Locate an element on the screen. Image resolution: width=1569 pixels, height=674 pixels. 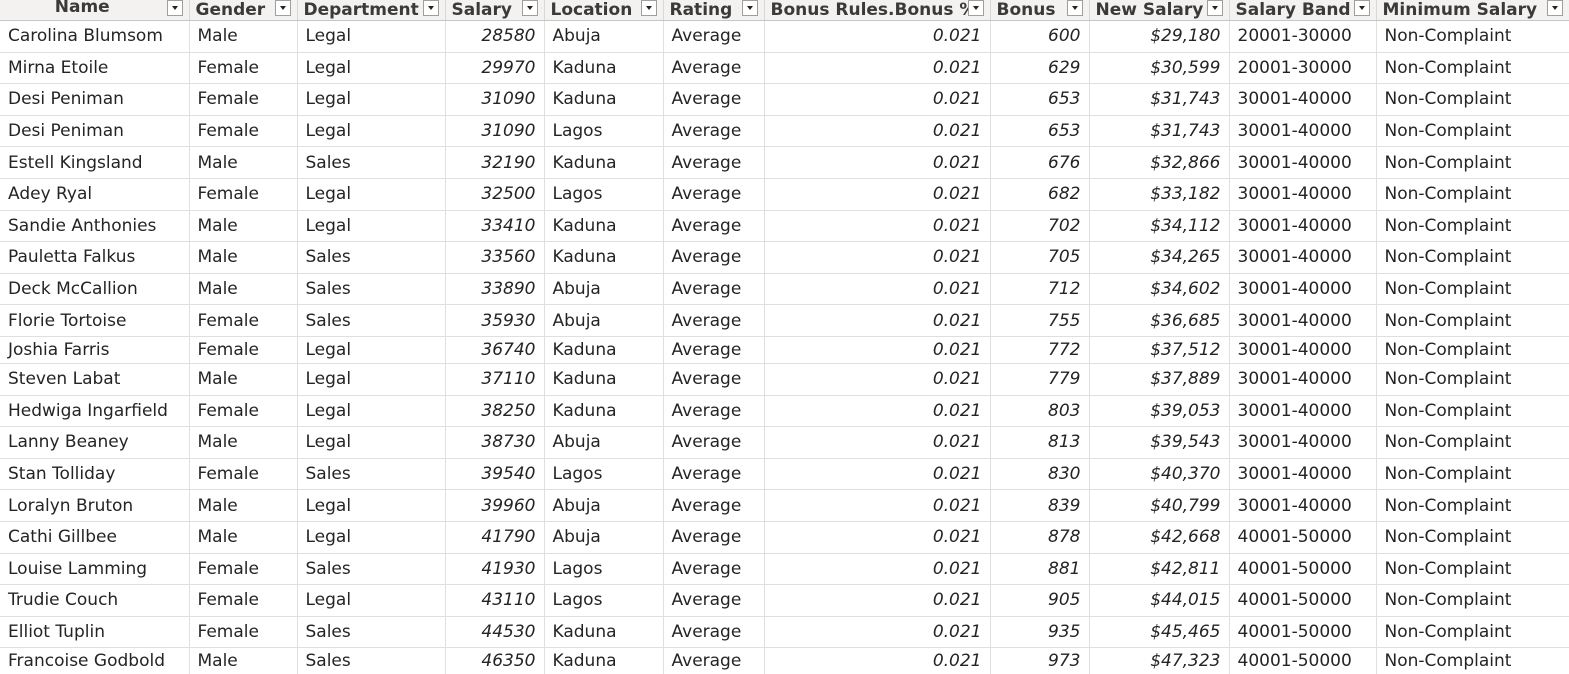
cell-new-salary: $45,465 is located at coordinates (1159, 632).